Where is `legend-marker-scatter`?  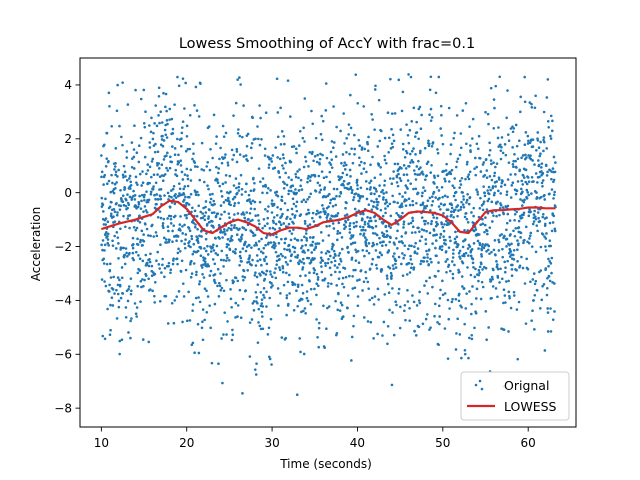 legend-marker-scatter is located at coordinates (482, 389).